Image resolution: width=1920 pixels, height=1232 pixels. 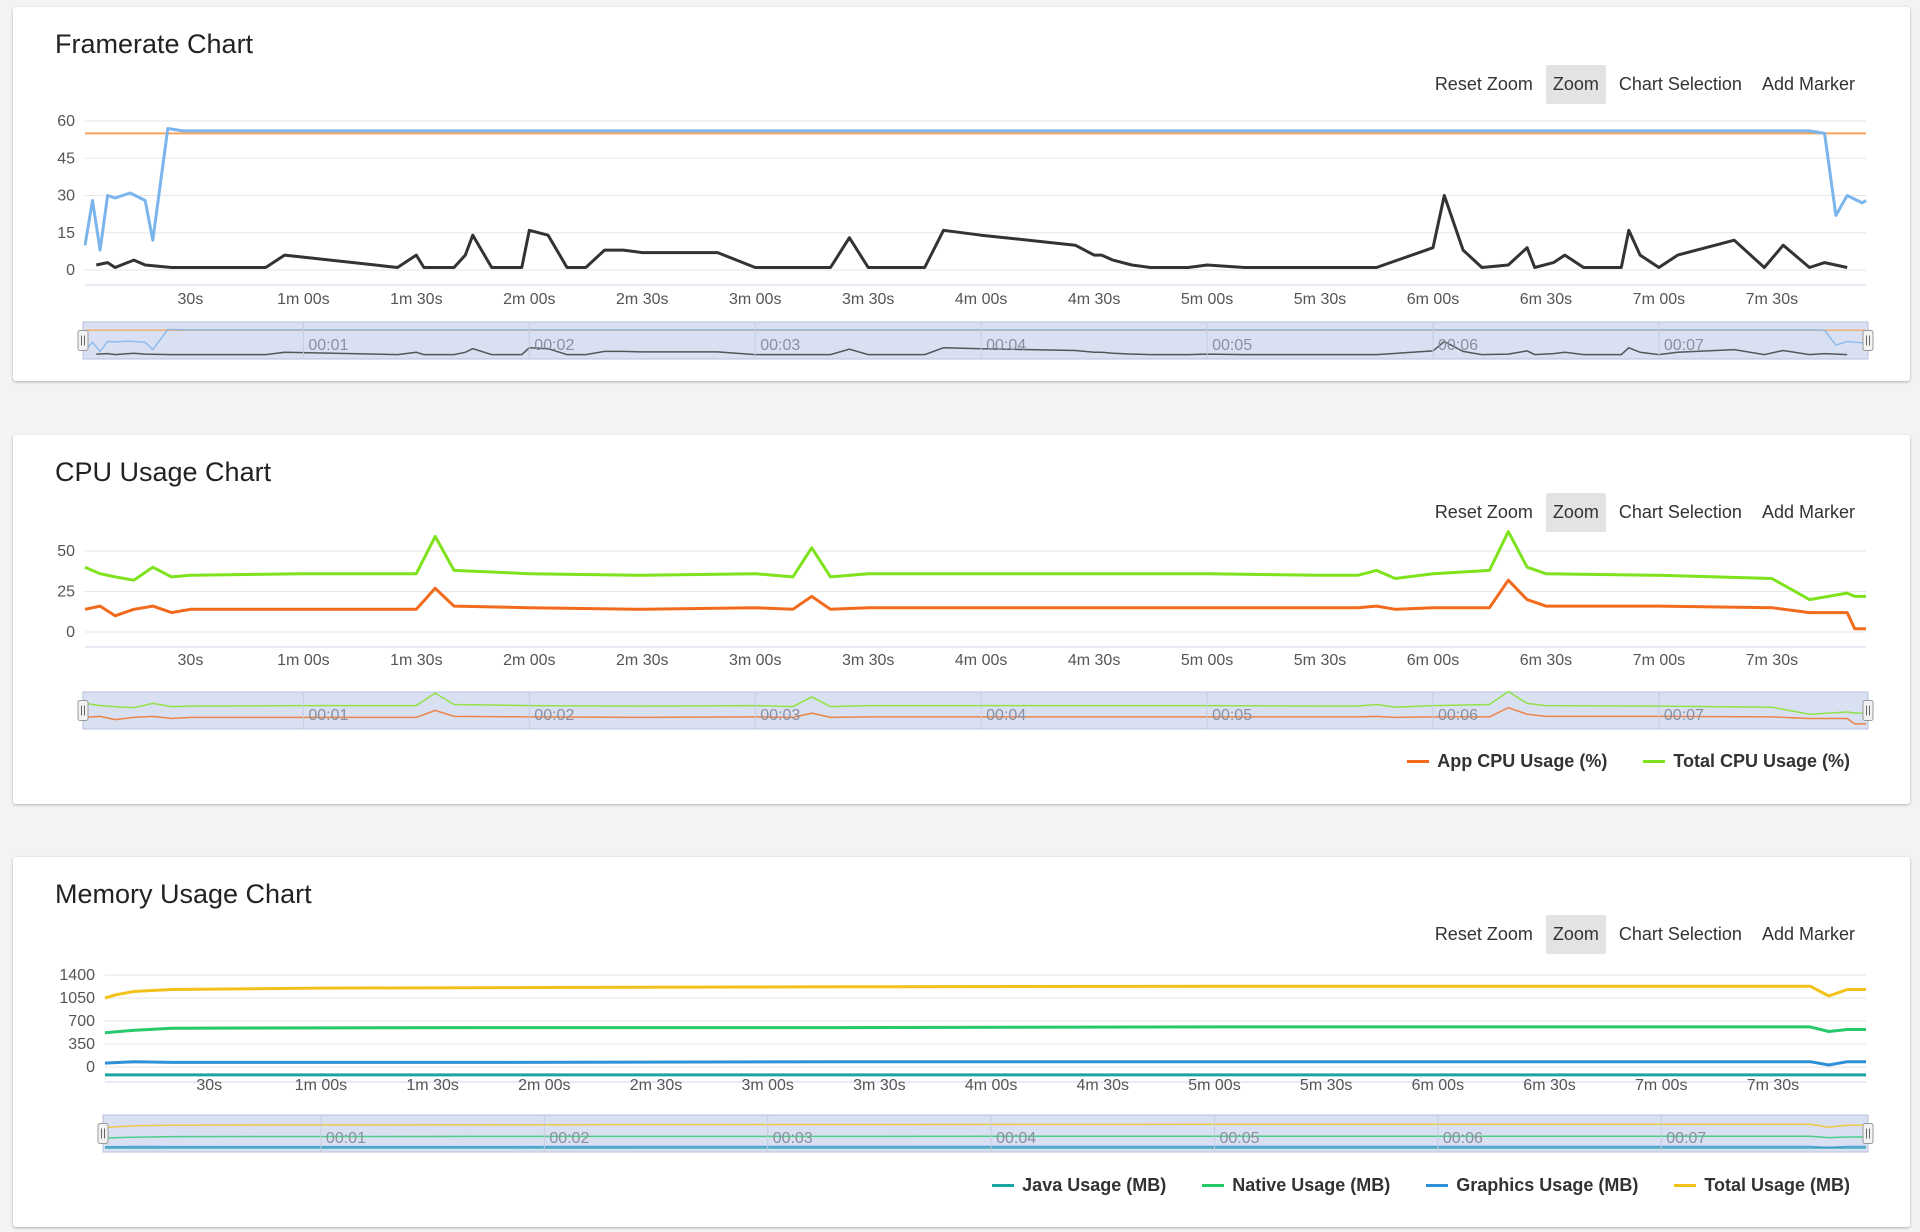 What do you see at coordinates (1079, 1185) in the screenshot?
I see `legend-item-java: Java Usage (MB)` at bounding box center [1079, 1185].